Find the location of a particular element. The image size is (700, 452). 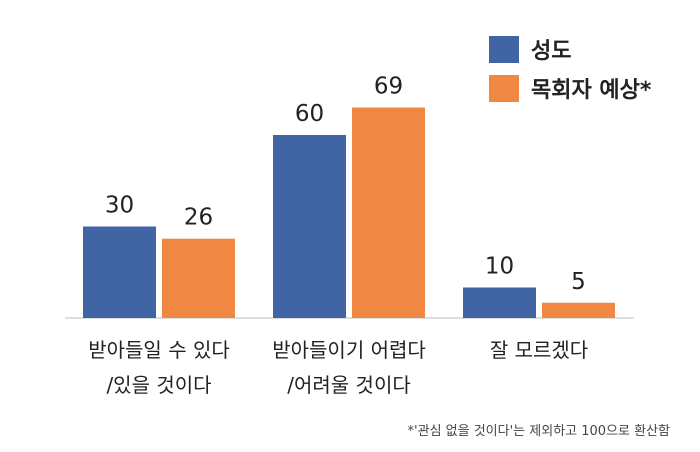

data-label: 26 is located at coordinates (198, 218).